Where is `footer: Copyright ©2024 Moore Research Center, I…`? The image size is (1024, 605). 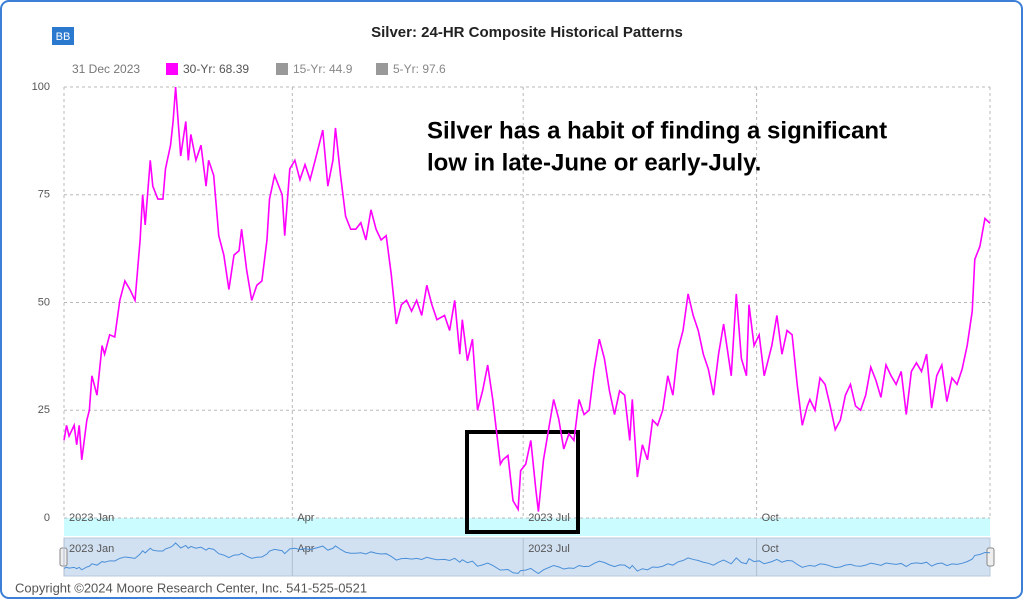
footer: Copyright ©2024 Moore Research Center, I… is located at coordinates (191, 587).